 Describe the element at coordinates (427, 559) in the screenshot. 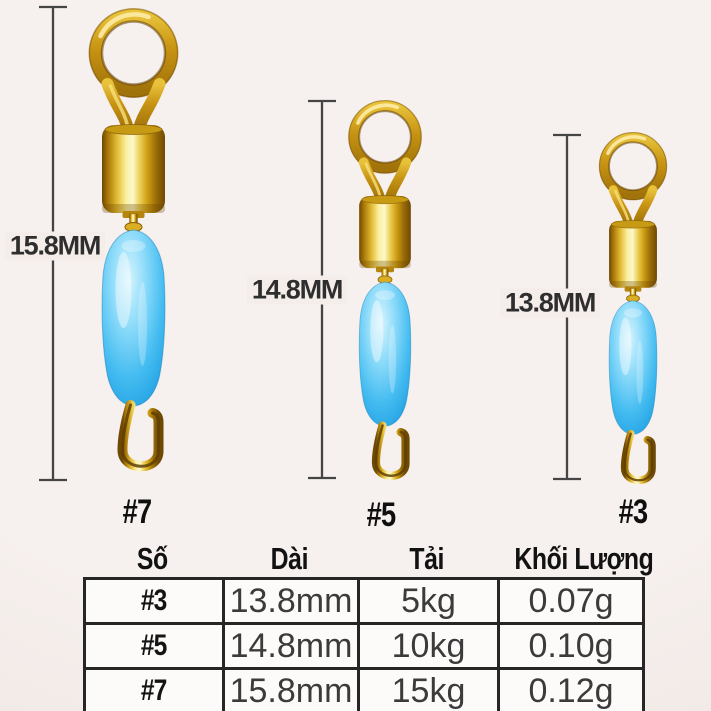

I see `header-tai: Tải` at that location.